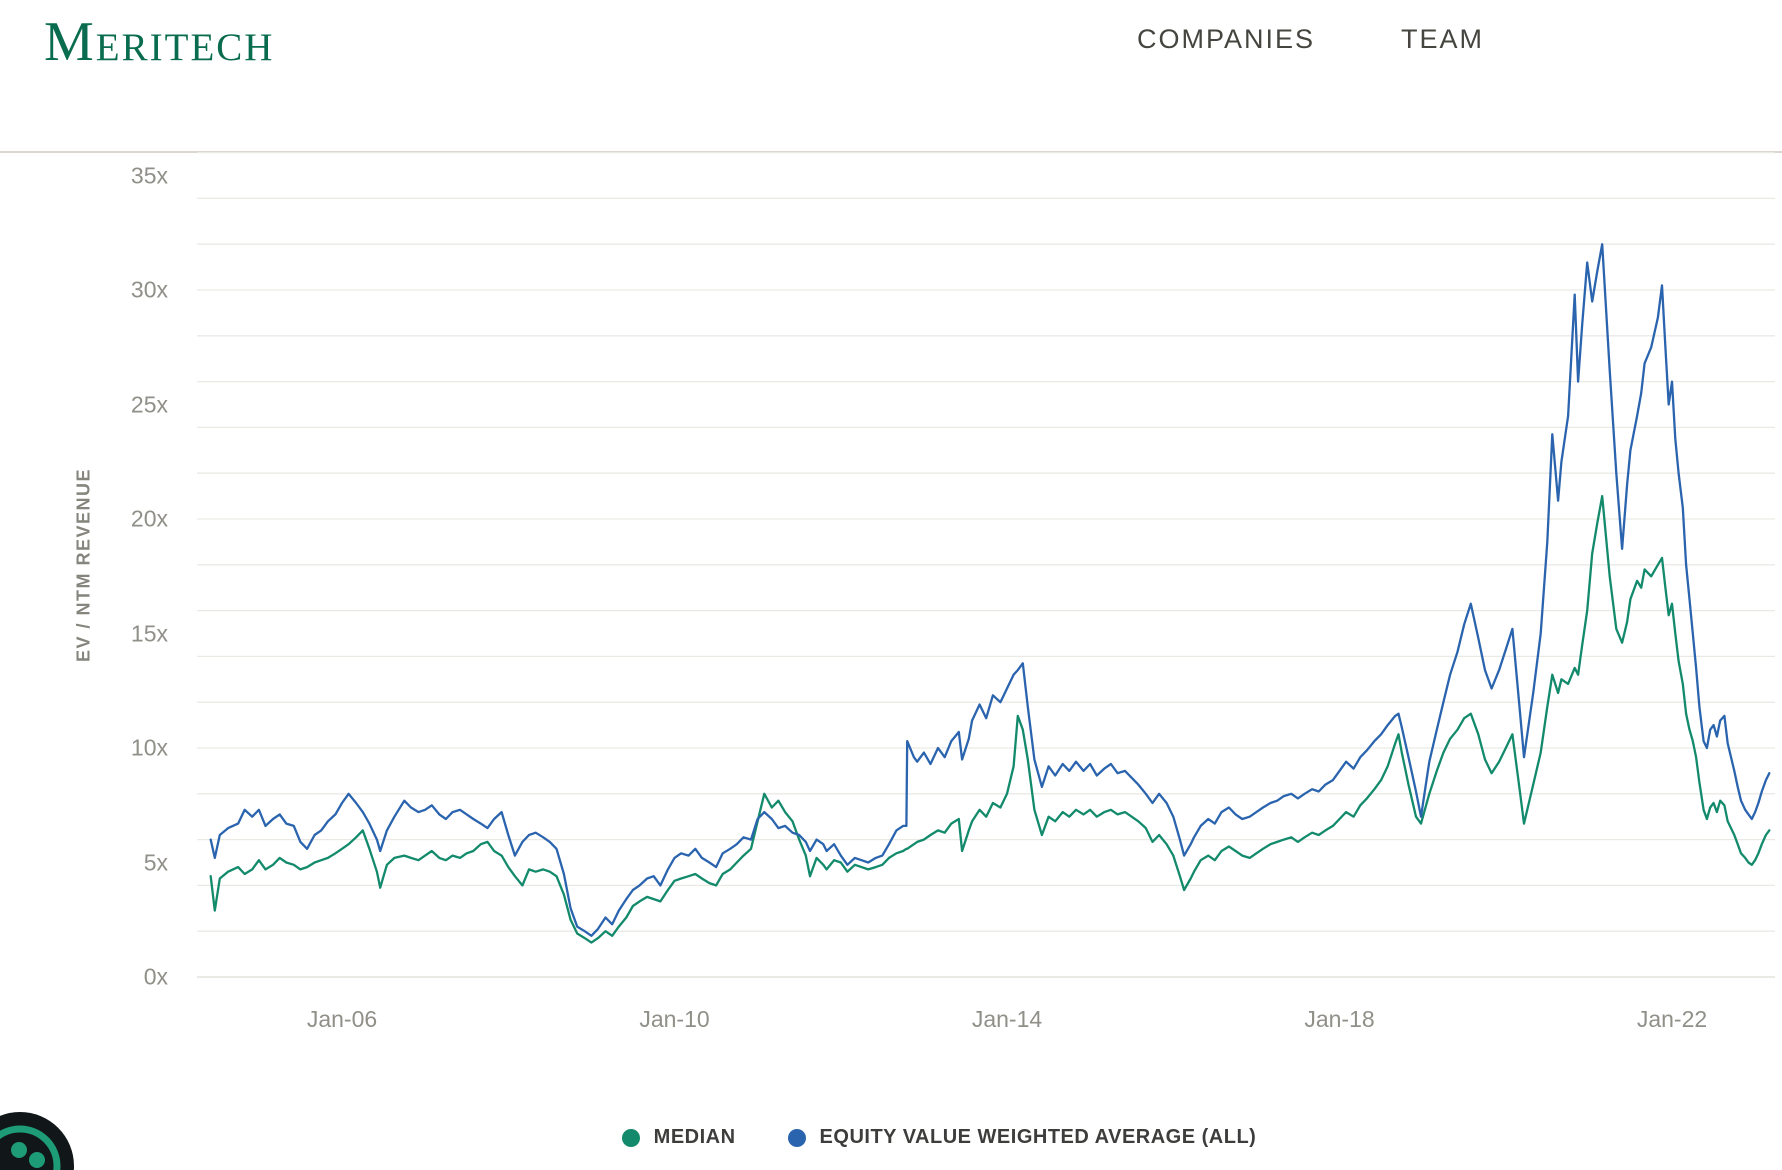 Image resolution: width=1782 pixels, height=1170 pixels. I want to click on widget-ring-icon, so click(30, 1147).